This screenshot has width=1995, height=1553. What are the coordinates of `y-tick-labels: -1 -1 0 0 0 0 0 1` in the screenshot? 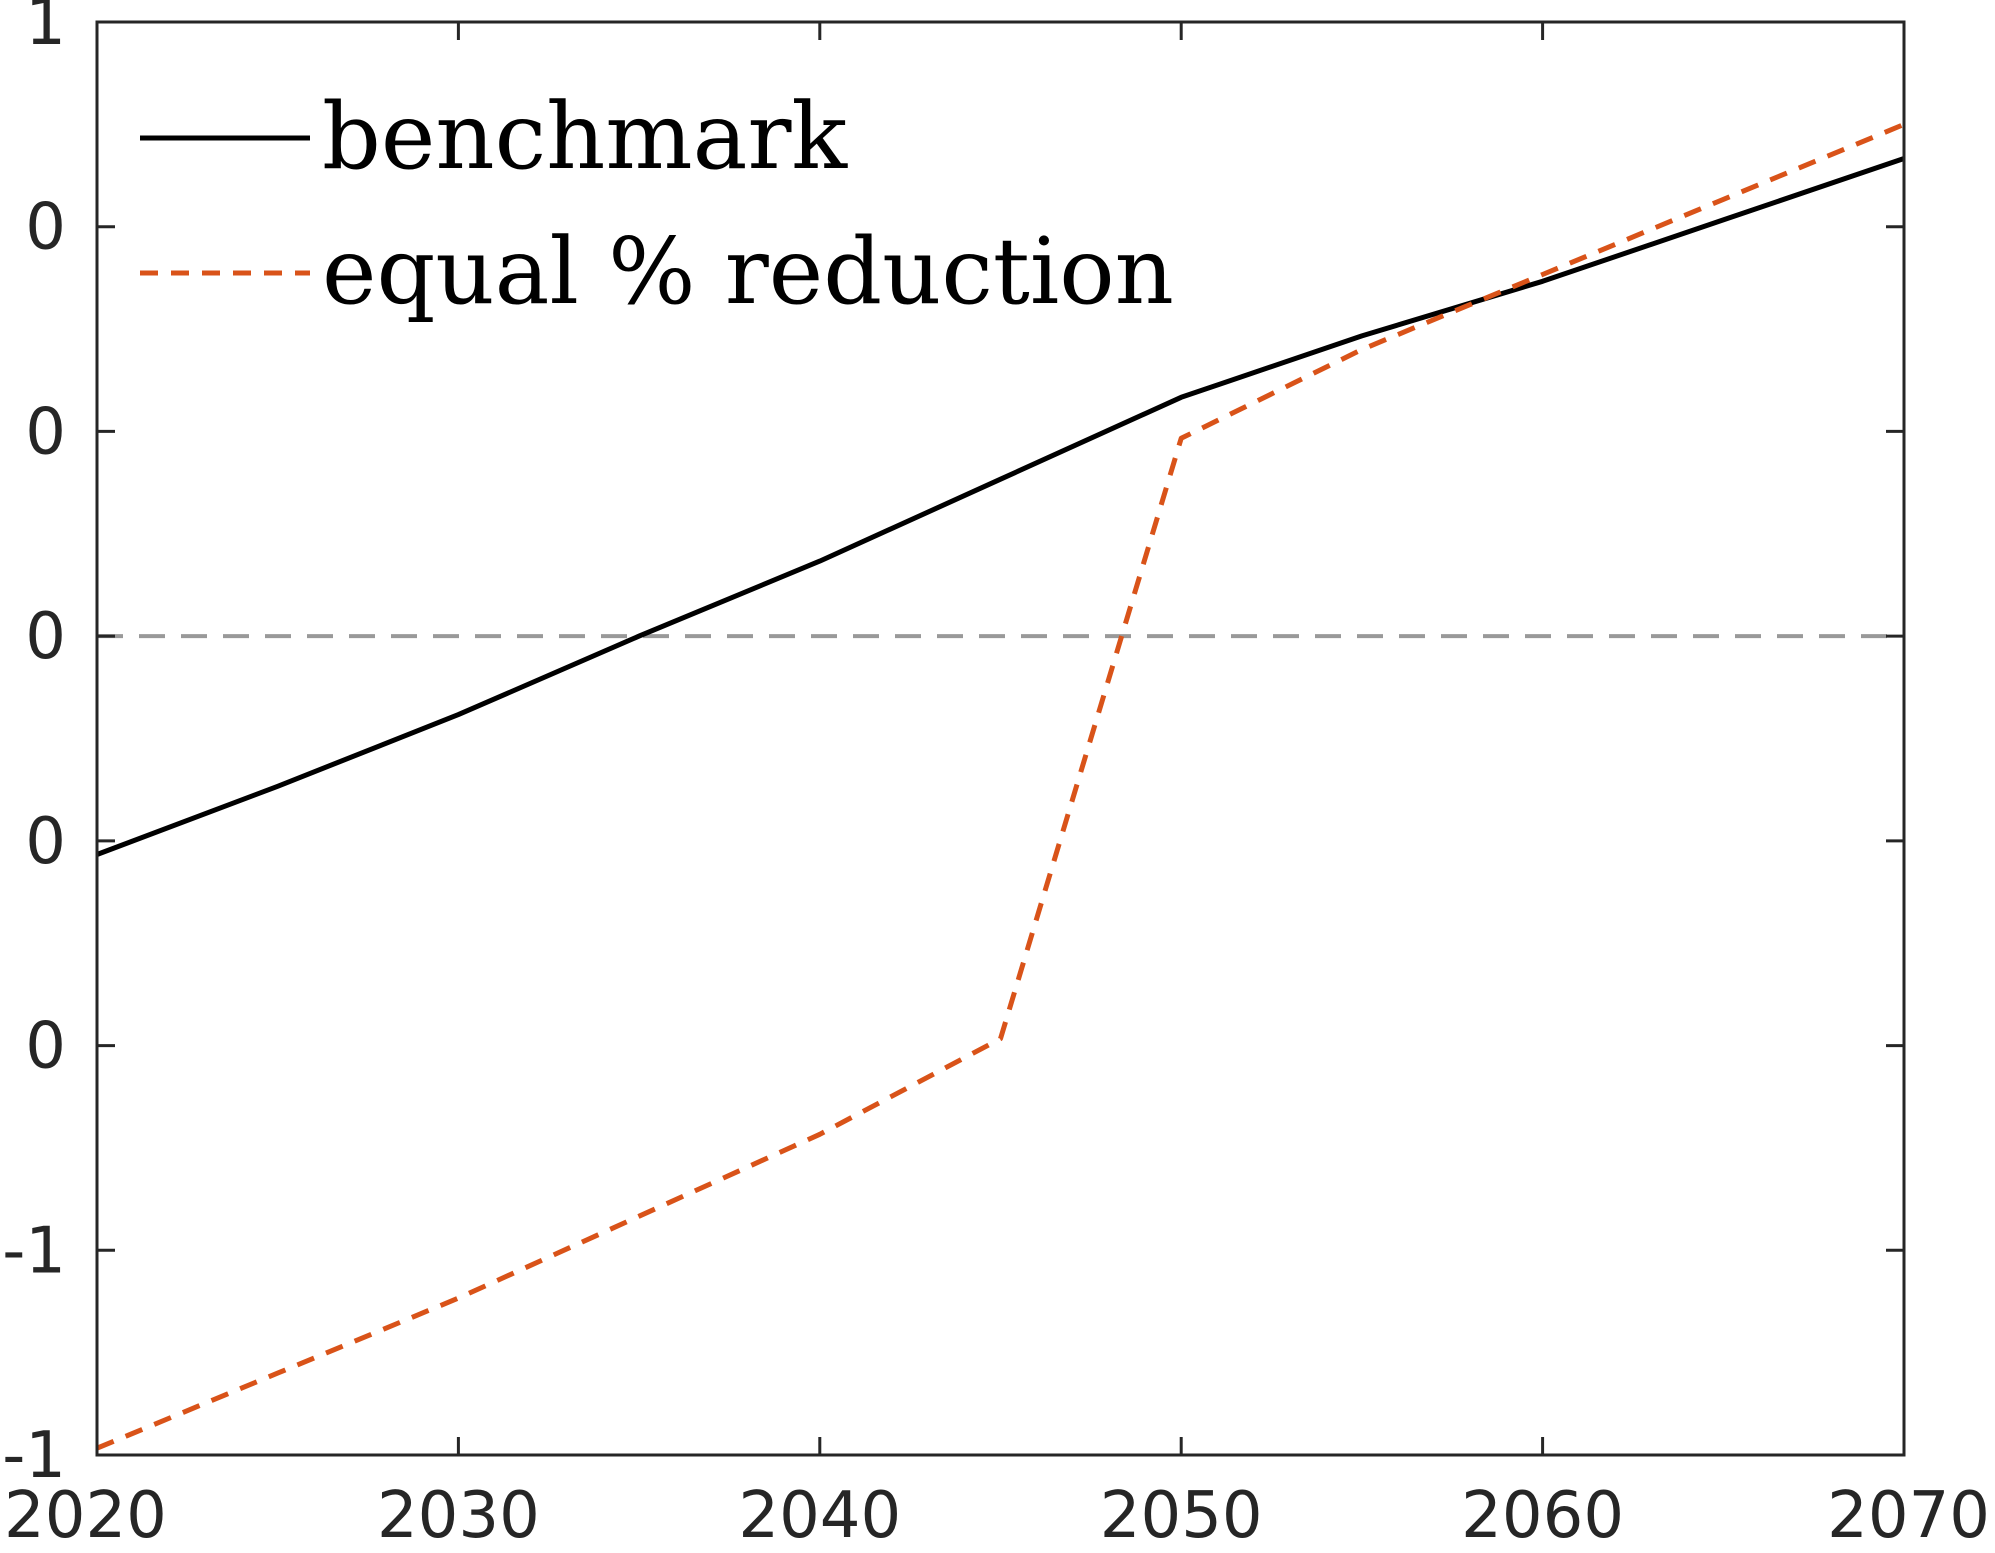 It's located at (34, 746).